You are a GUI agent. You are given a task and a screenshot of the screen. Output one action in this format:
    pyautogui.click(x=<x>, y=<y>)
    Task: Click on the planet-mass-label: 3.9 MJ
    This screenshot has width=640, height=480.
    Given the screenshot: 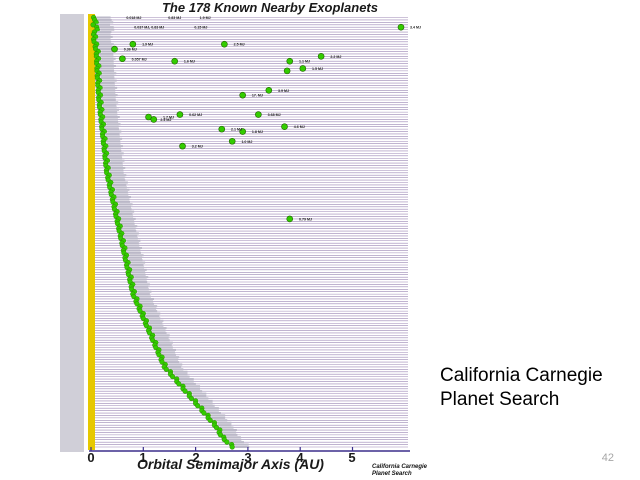 What is the action you would take?
    pyautogui.click(x=283, y=91)
    